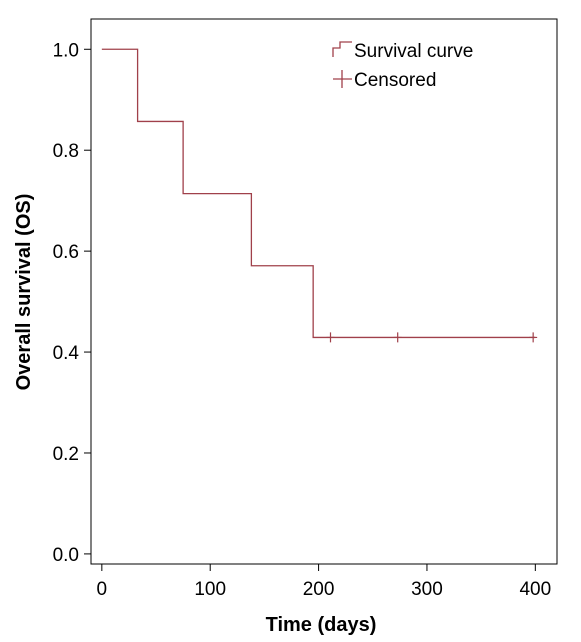  What do you see at coordinates (321, 625) in the screenshot?
I see `x-axis-label: Time (days)` at bounding box center [321, 625].